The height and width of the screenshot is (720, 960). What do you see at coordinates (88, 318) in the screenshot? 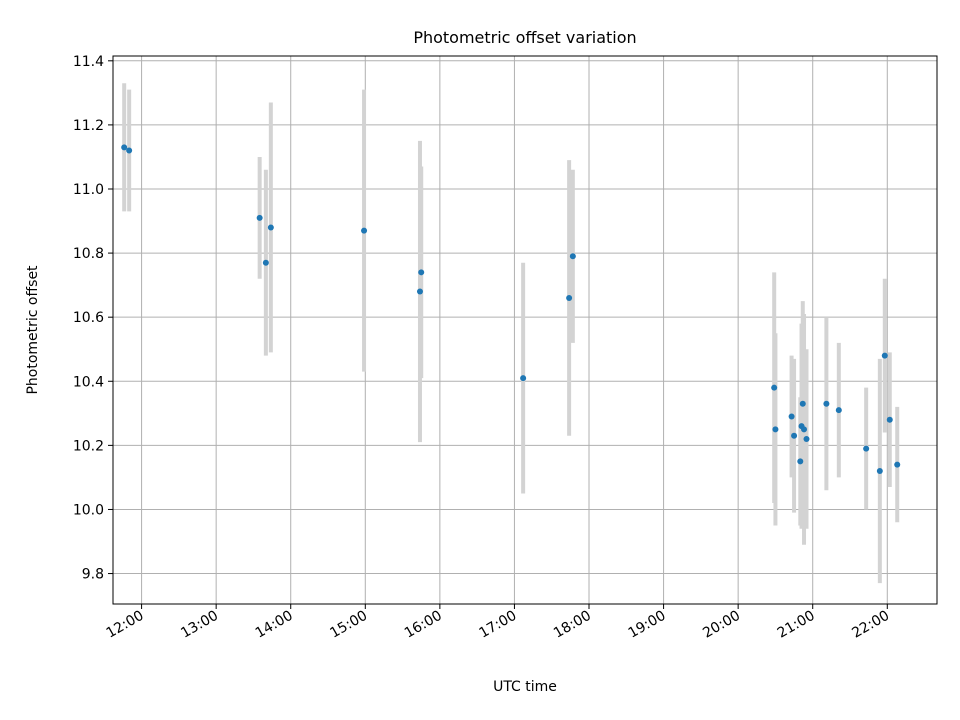
I see `y-tick-label: 10.6` at bounding box center [88, 318].